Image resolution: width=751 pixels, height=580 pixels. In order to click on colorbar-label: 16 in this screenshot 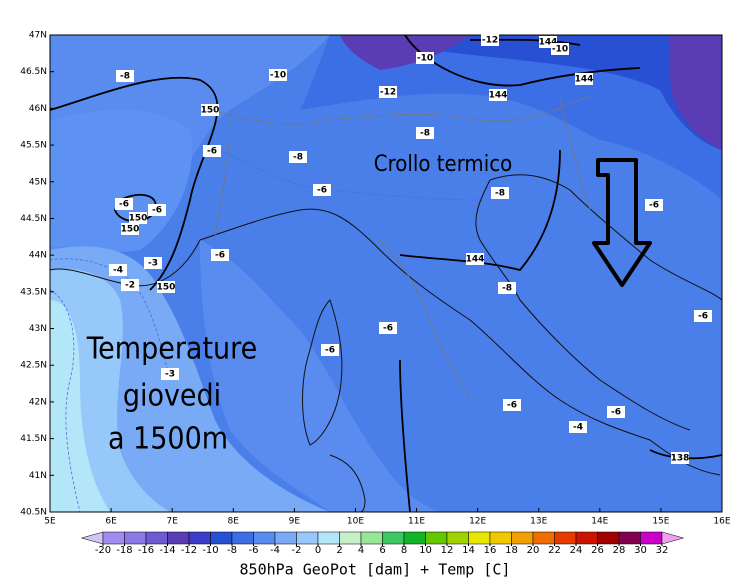, I will do `click(490, 550)`.